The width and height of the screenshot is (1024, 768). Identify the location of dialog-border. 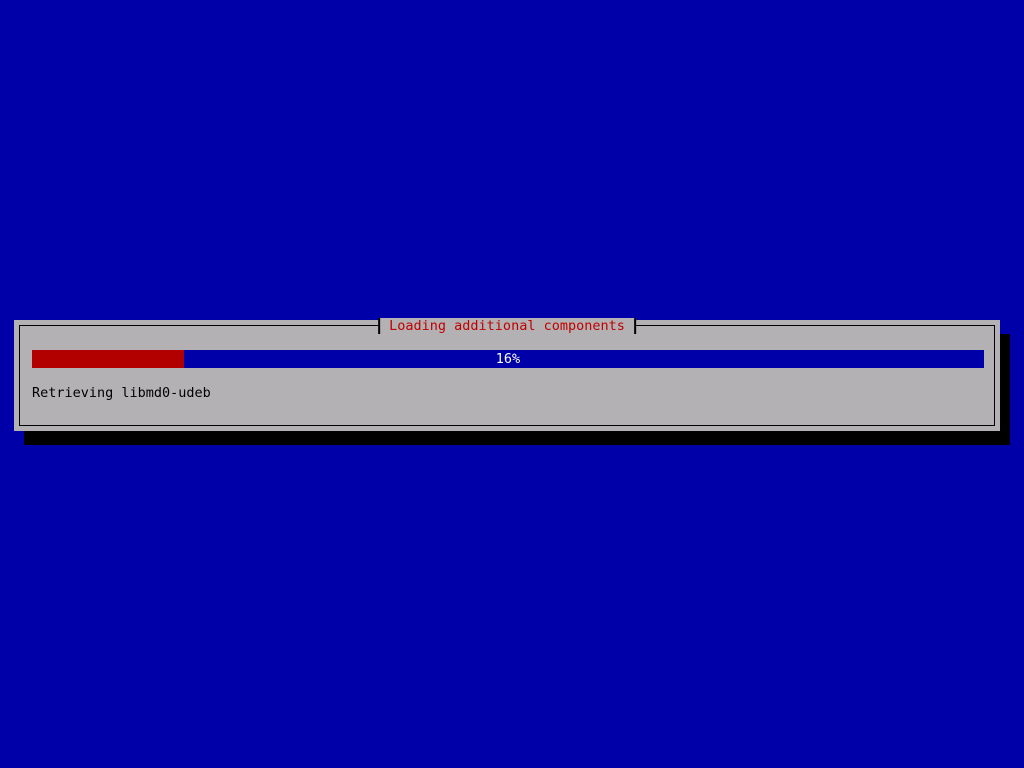
(507, 375).